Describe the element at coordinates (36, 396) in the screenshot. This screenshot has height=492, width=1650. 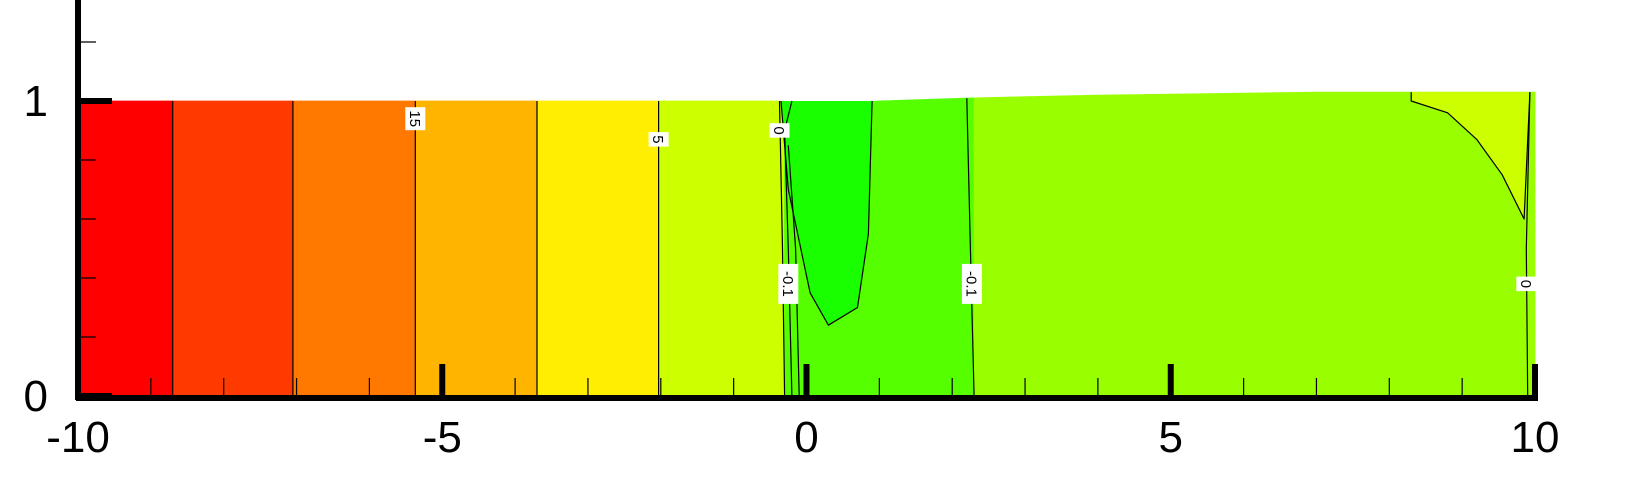
I see `y-tick-label: 0` at that location.